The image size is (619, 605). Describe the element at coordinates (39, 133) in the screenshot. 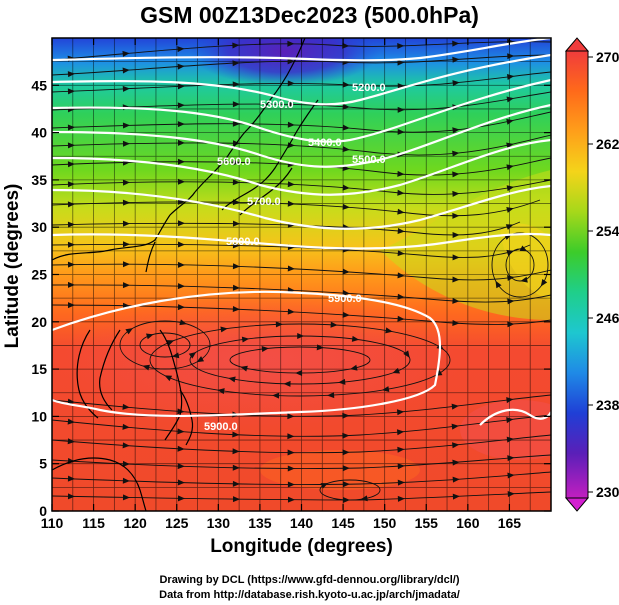

I see `y-tick-label: 40` at that location.